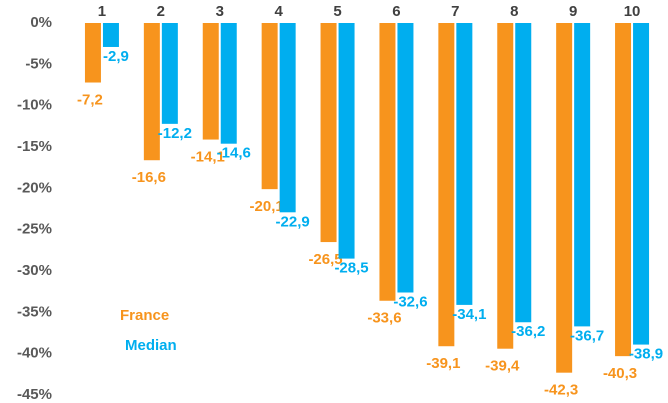  What do you see at coordinates (38, 63) in the screenshot?
I see `y-tick-label: -5%` at bounding box center [38, 63].